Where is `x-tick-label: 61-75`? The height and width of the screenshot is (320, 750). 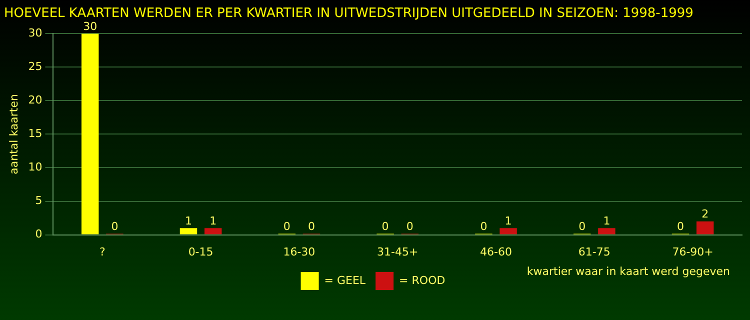
x-tick-label: 61-75 is located at coordinates (594, 251).